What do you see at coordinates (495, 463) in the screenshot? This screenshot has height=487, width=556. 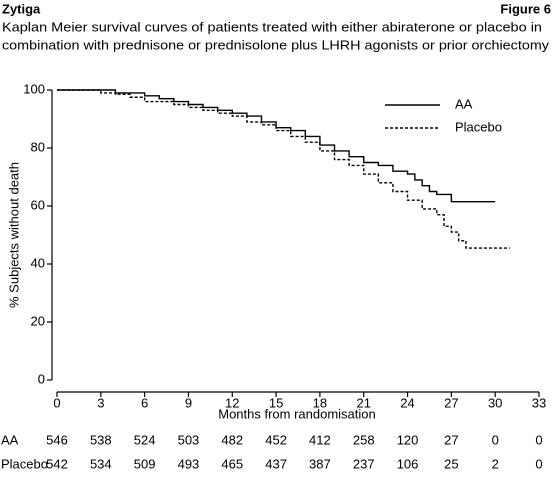 I see `risk-value: 2` at bounding box center [495, 463].